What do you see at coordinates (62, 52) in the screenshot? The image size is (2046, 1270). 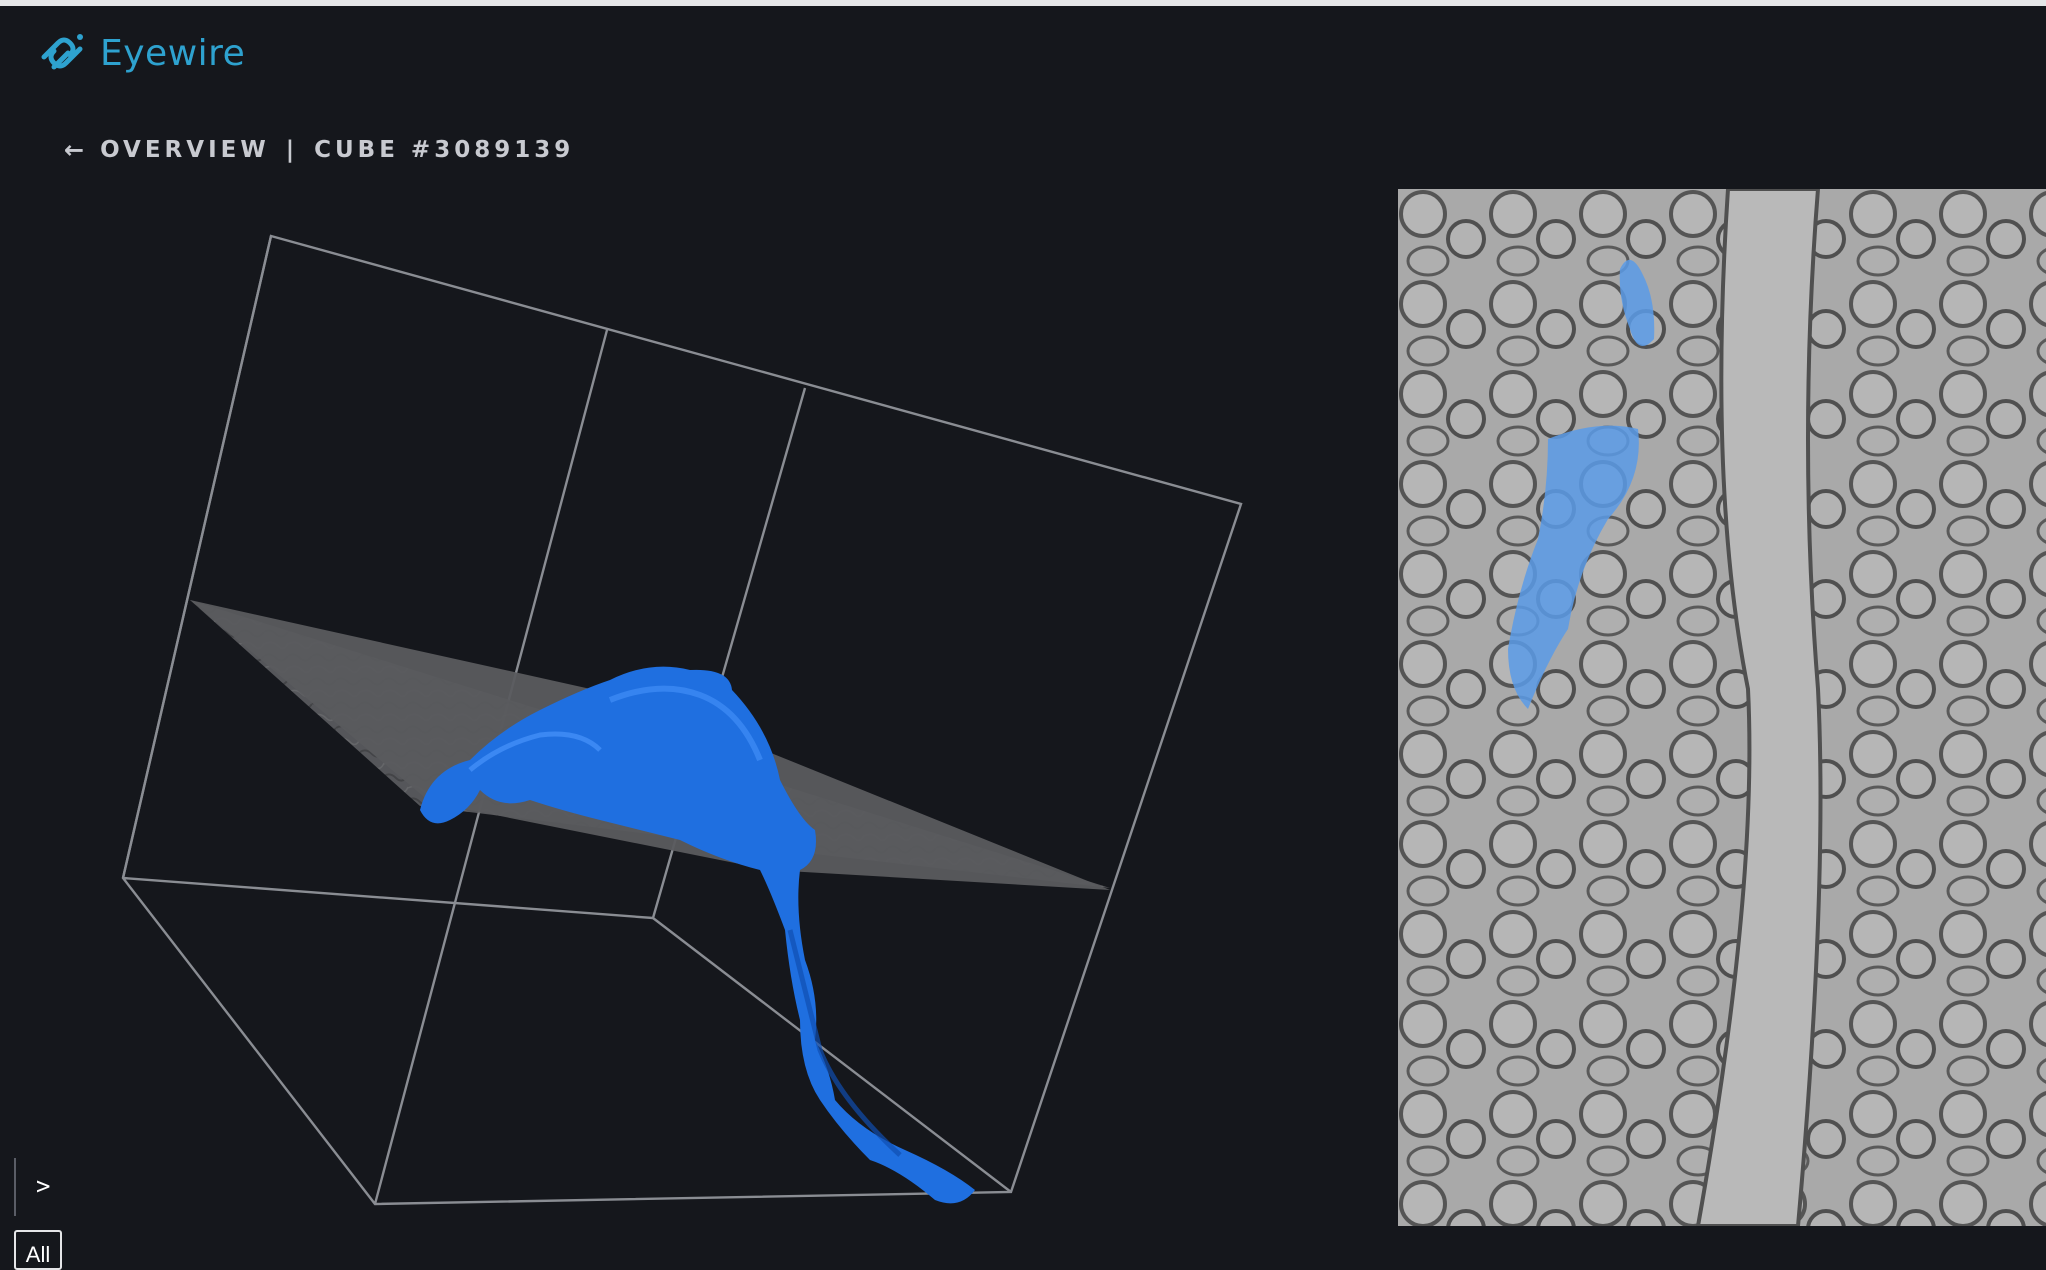 I see `eyewire-logo-icon` at bounding box center [62, 52].